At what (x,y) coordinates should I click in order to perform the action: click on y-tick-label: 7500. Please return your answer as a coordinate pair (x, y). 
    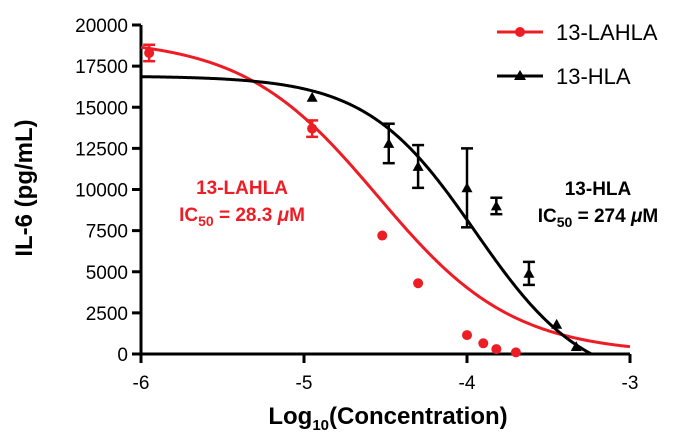
    Looking at the image, I should click on (107, 232).